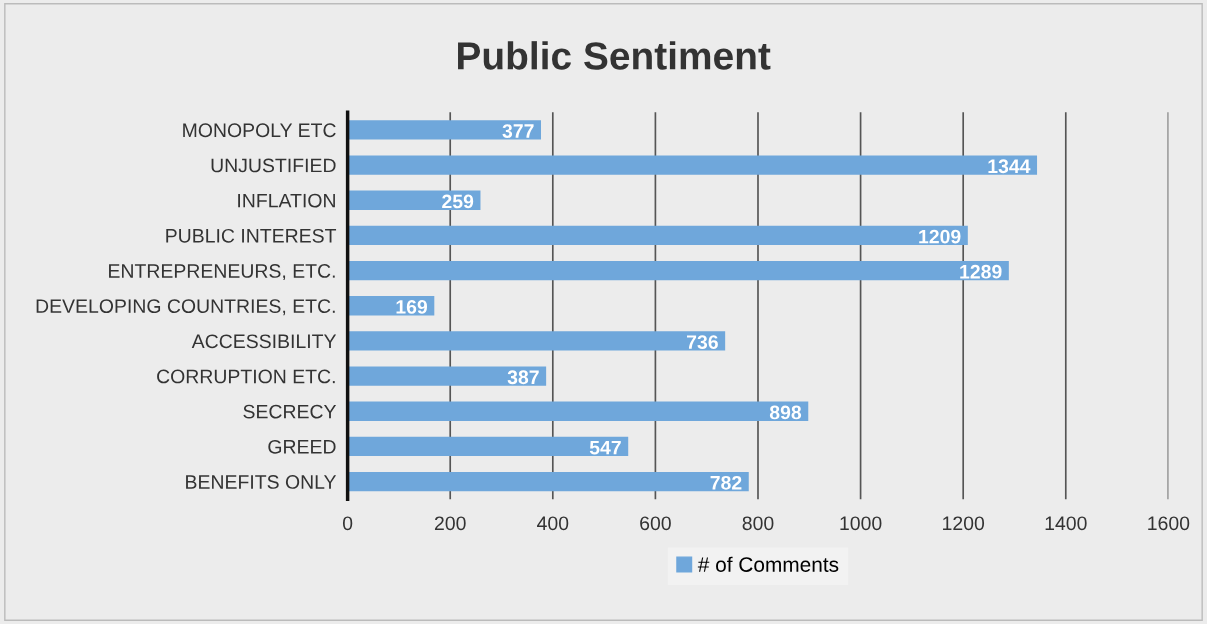  I want to click on data-label: 1344, so click(1009, 166).